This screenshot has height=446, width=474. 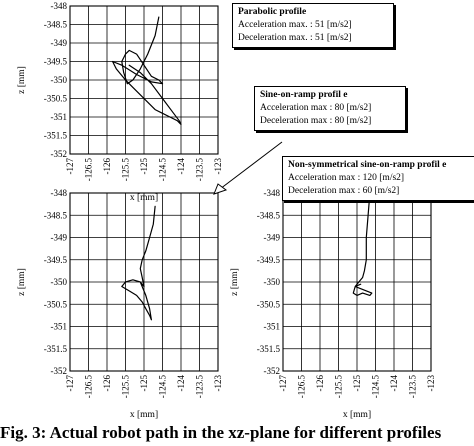 What do you see at coordinates (316, 121) in the screenshot?
I see `legend-line: Deceleration max : 80 [m/s2]` at bounding box center [316, 121].